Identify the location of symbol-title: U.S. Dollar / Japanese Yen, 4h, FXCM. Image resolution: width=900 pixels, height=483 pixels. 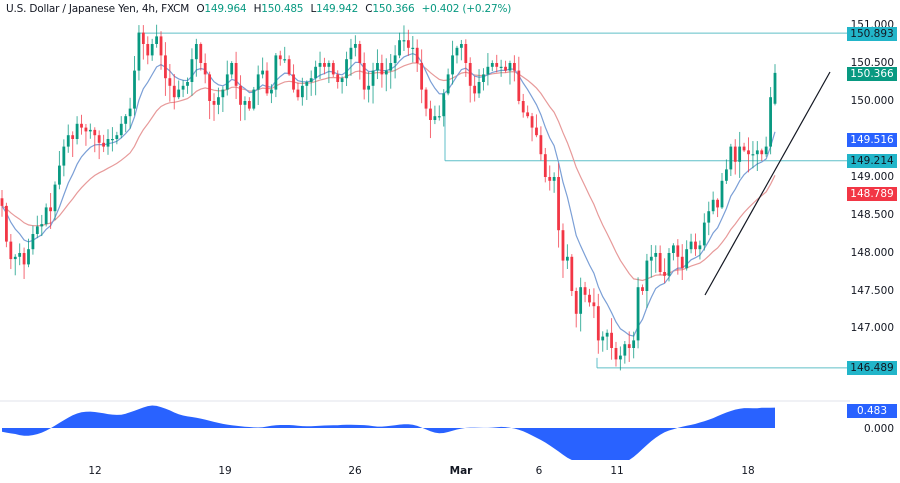
(98, 9).